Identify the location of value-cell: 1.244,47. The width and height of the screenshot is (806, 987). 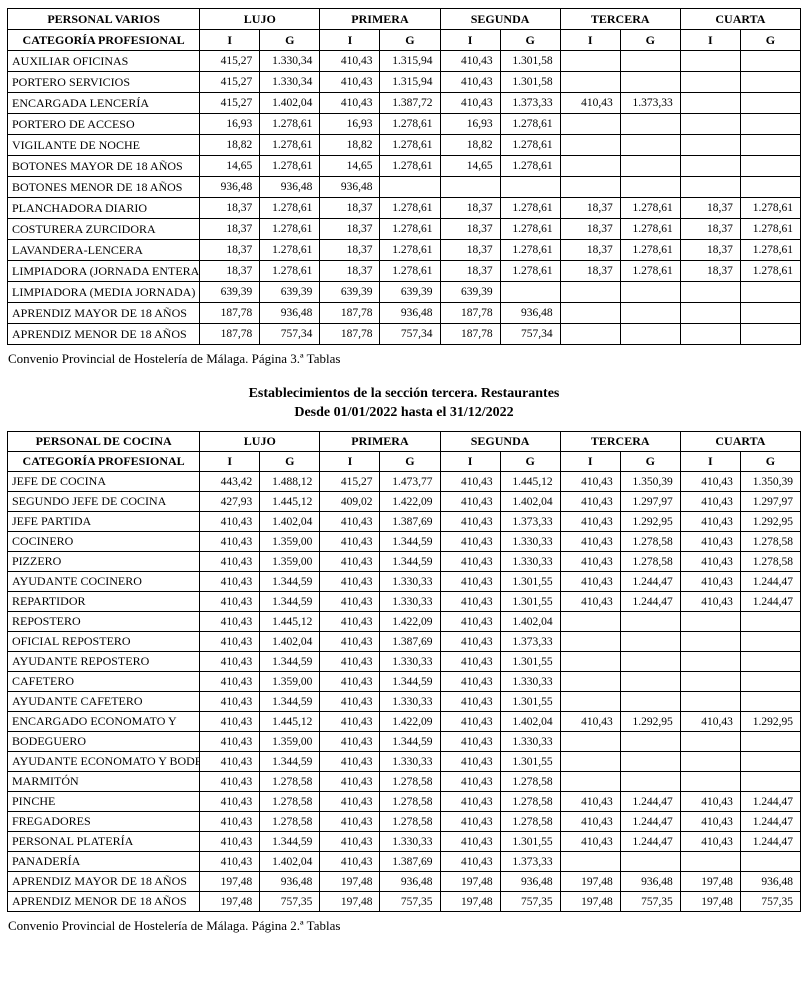
(650, 601).